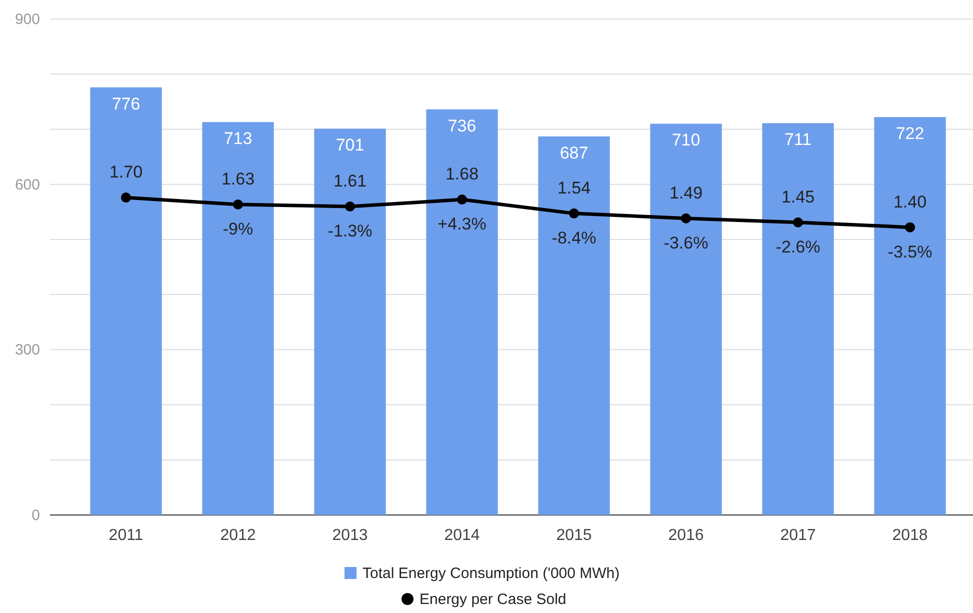 Image resolution: width=973 pixels, height=613 pixels. I want to click on x-tick-label: 2016, so click(686, 535).